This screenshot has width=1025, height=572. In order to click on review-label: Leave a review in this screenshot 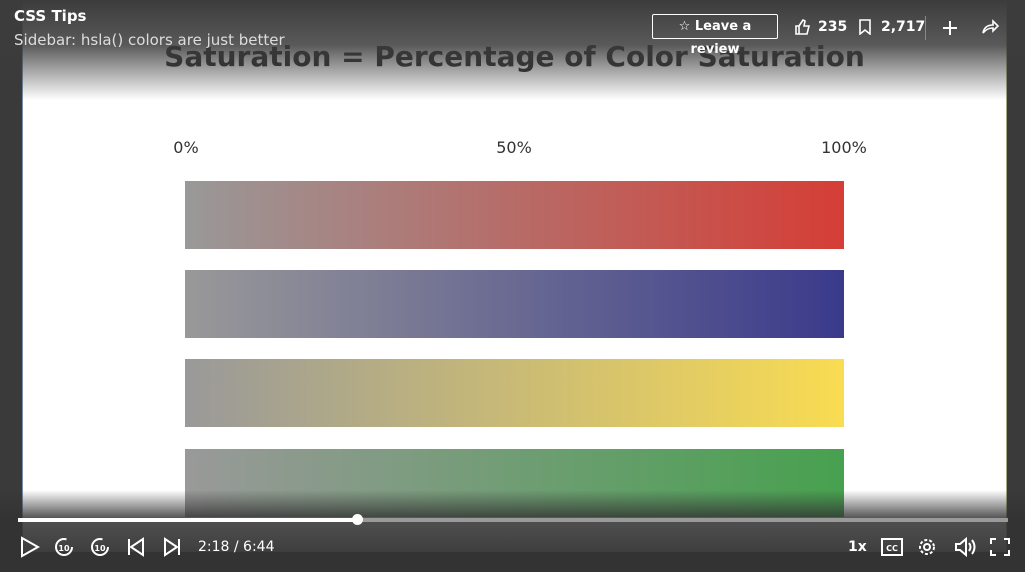, I will do `click(721, 38)`.